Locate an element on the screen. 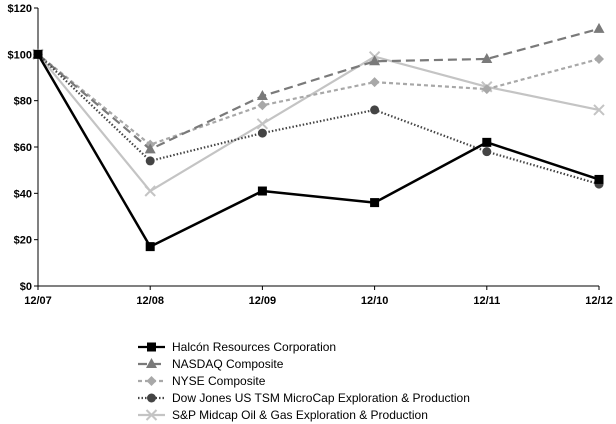  y-tick-label: $60 is located at coordinates (23, 148).